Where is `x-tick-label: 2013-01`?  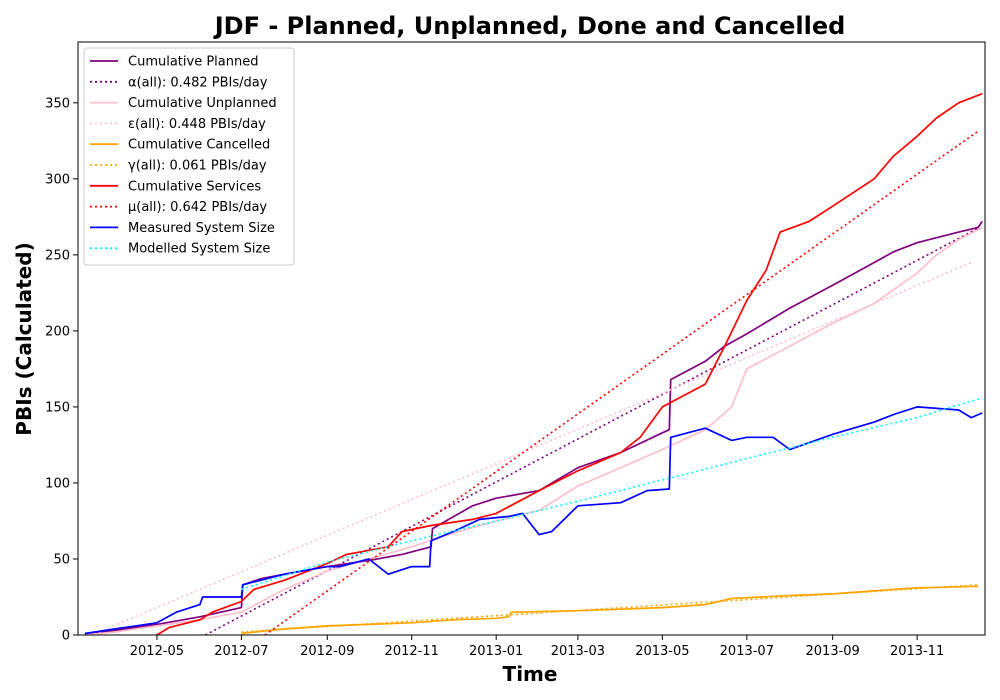 x-tick-label: 2013-01 is located at coordinates (496, 651).